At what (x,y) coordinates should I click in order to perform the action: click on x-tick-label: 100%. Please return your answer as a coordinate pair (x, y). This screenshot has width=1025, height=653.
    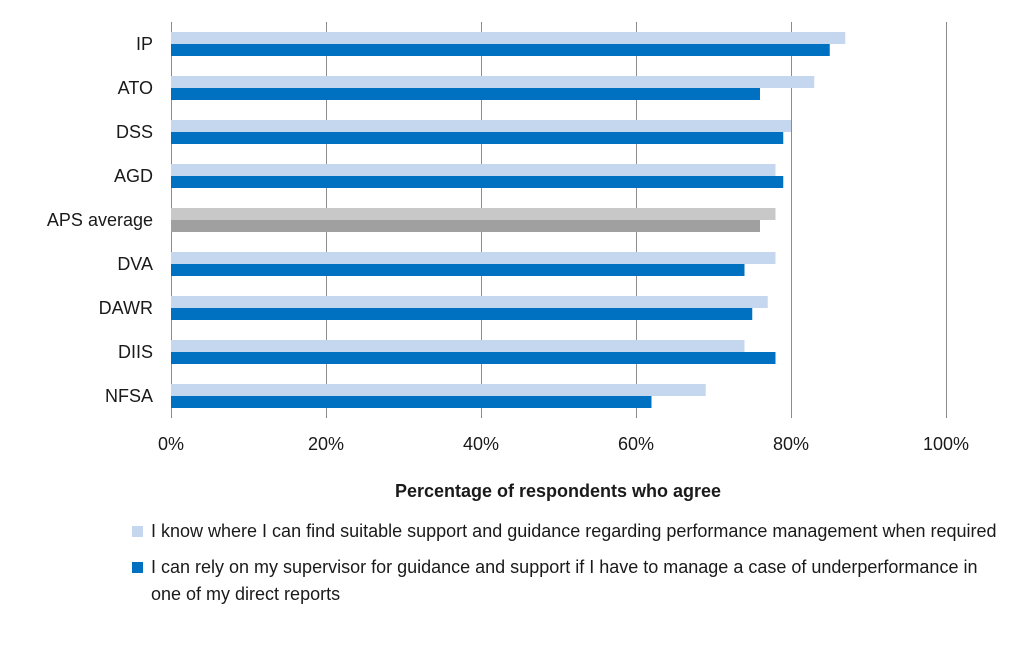
    Looking at the image, I should click on (946, 444).